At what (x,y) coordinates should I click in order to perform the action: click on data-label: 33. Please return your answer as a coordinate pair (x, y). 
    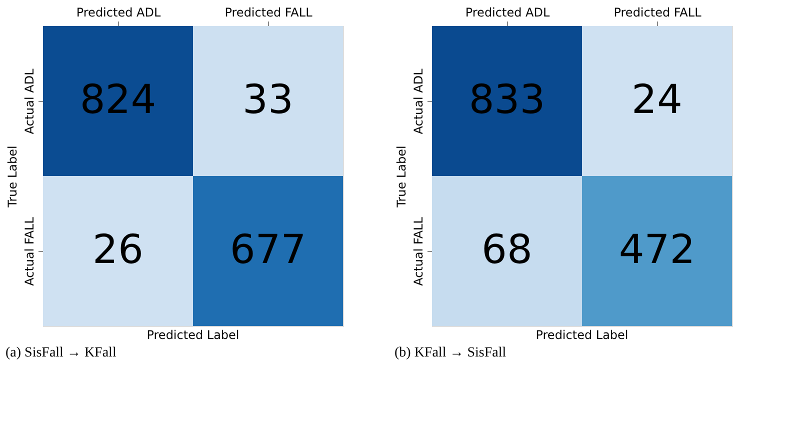
    Looking at the image, I should click on (268, 100).